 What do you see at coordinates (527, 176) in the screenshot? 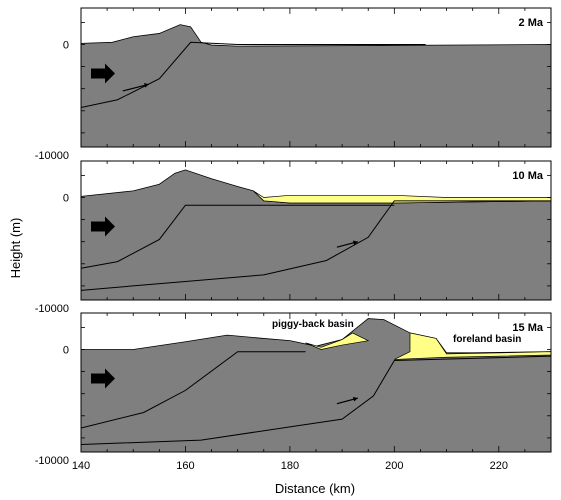
I see `panel-label: 10 Ma` at bounding box center [527, 176].